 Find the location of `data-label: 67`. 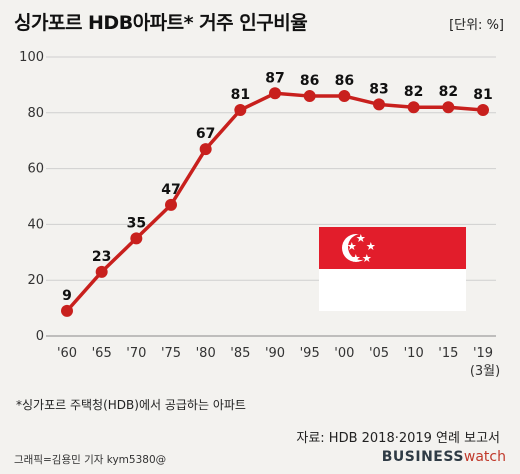

data-label: 67 is located at coordinates (205, 134).